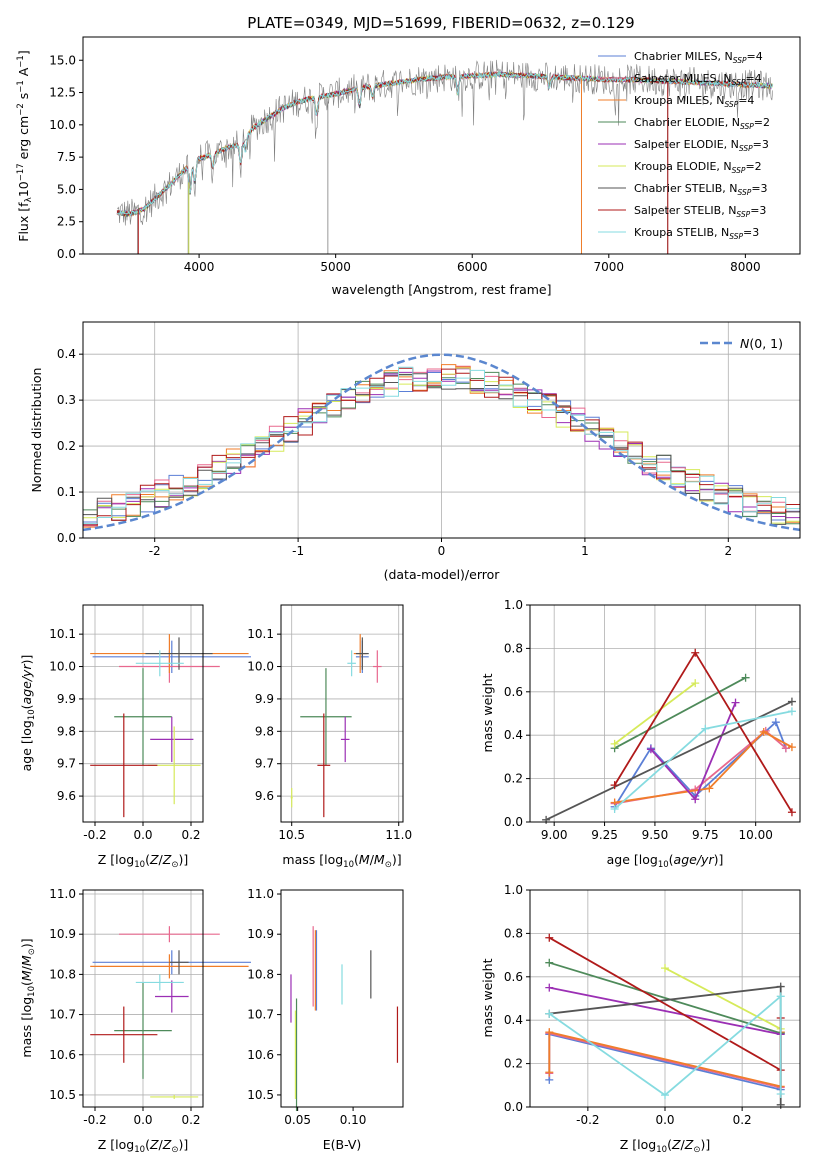  I want to click on y-axis-label: mass [log10(M/M⊙)], so click(28, 997).